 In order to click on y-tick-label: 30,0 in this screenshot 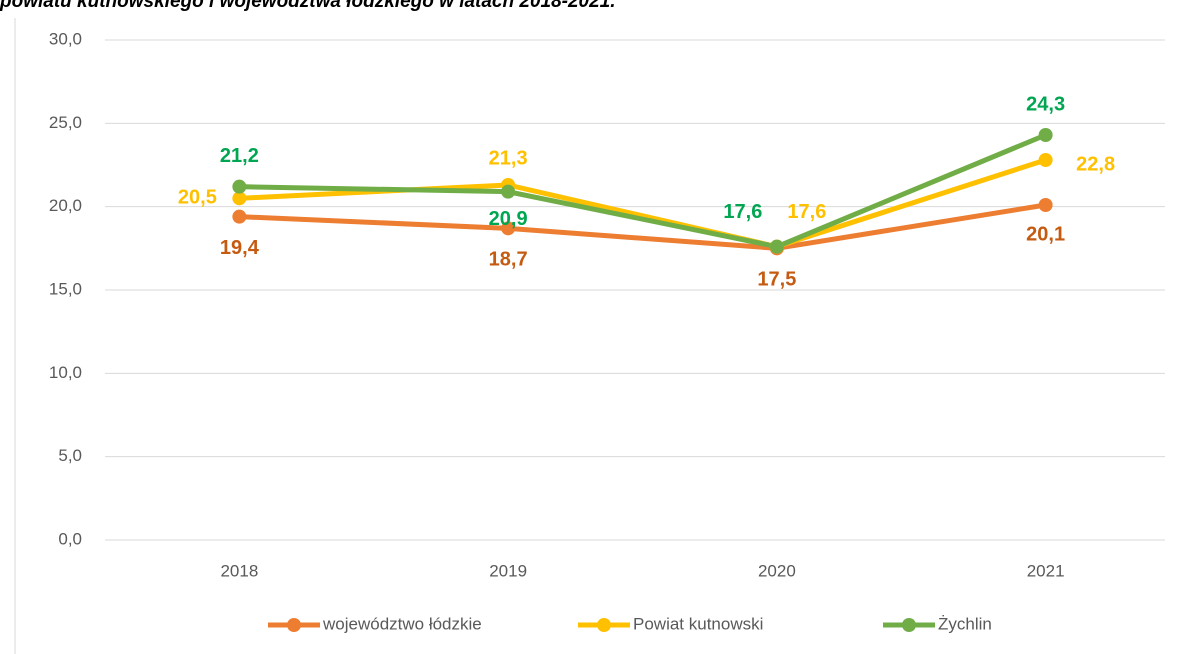, I will do `click(65, 38)`.